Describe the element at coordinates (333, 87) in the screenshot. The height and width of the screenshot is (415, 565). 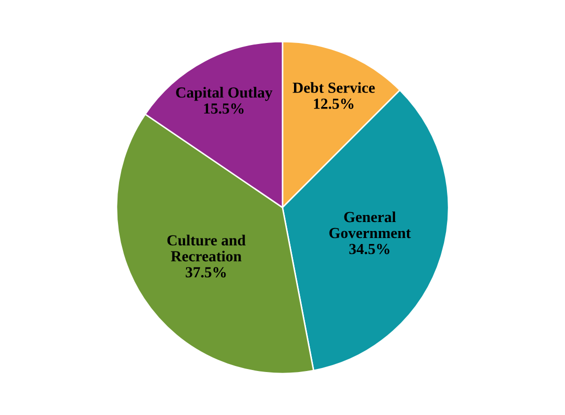
I see `slice-label: Debt Service` at that location.